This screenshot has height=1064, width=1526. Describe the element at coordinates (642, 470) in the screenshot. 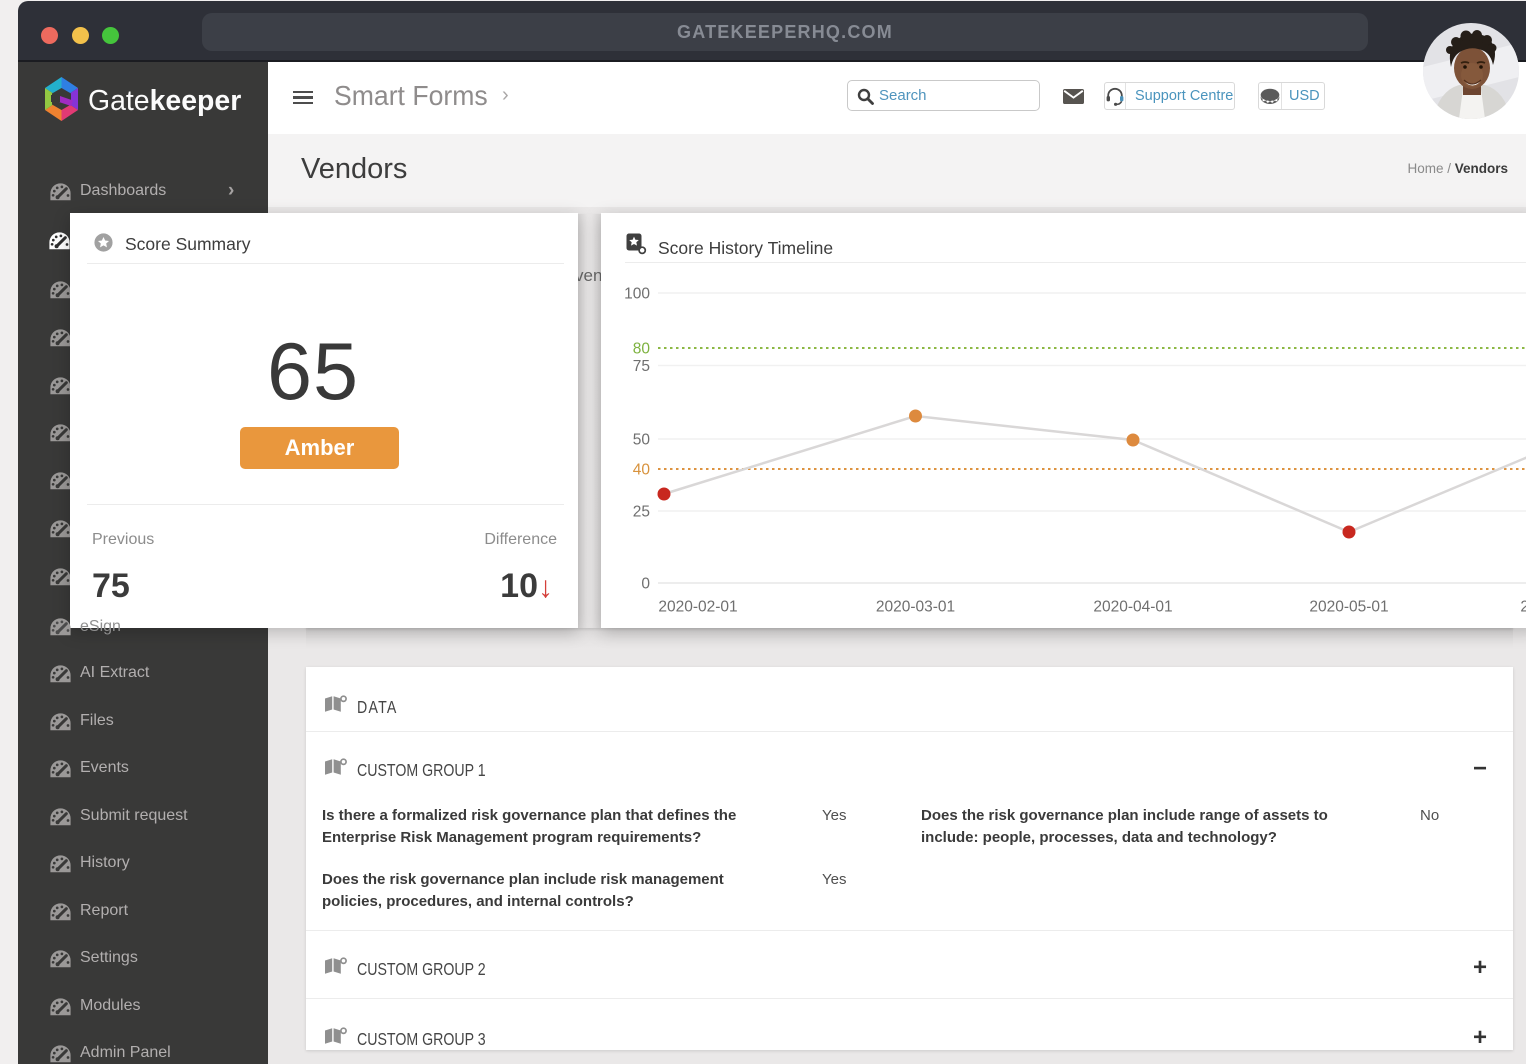

I see `svg-text: 40` at that location.